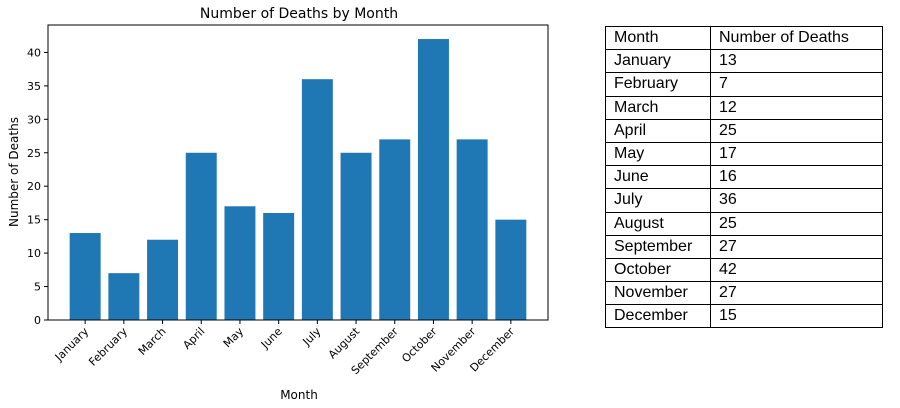  Describe the element at coordinates (395, 229) in the screenshot. I see `bar-september` at that location.